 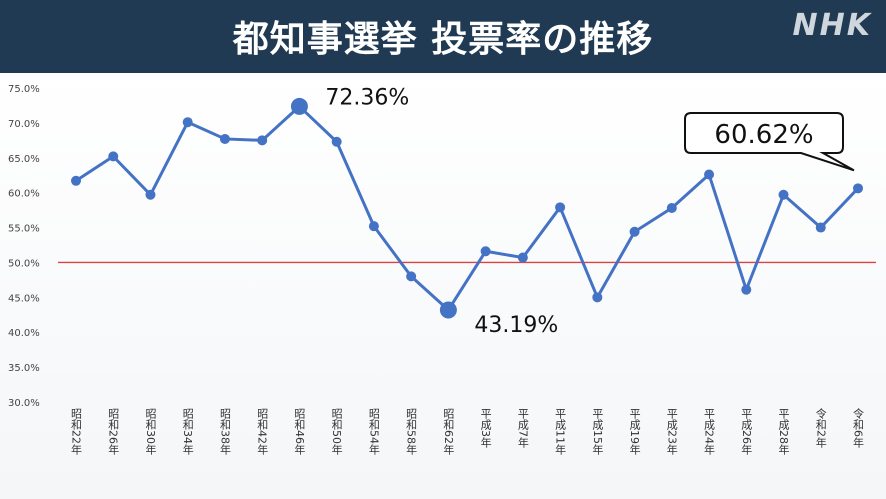 What do you see at coordinates (597, 431) in the screenshot?
I see `x-tick-label: 平成15年` at bounding box center [597, 431].